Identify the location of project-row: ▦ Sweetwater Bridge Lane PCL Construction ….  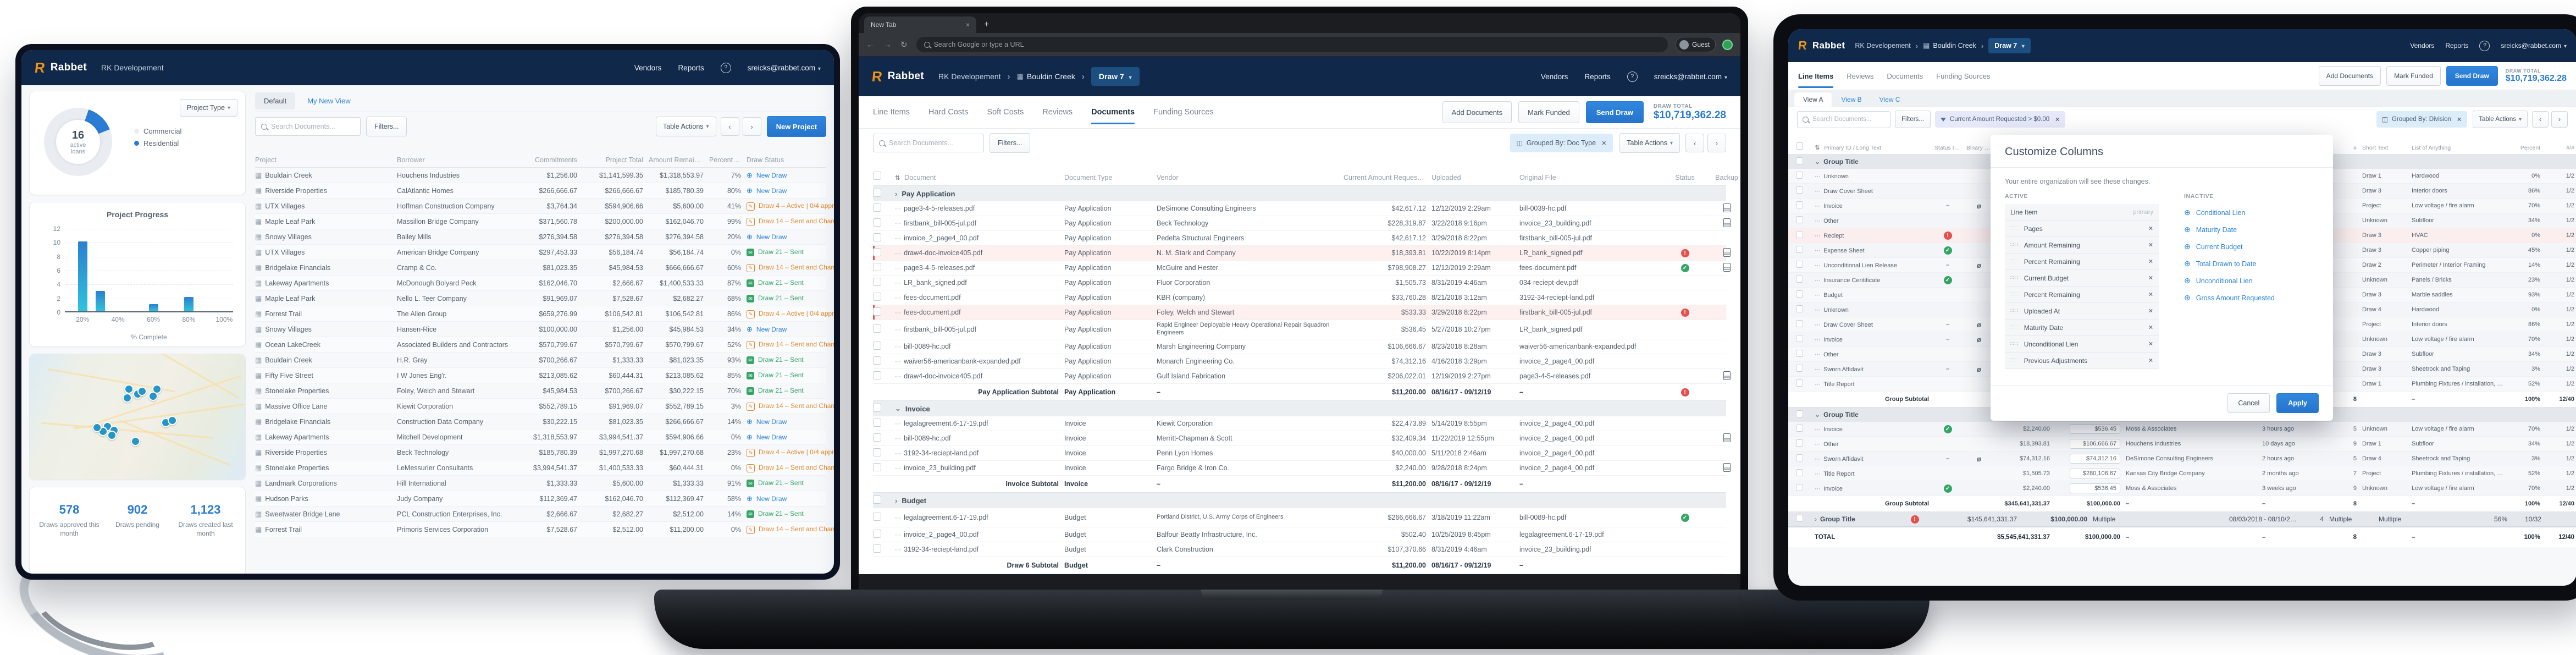
(540, 514).